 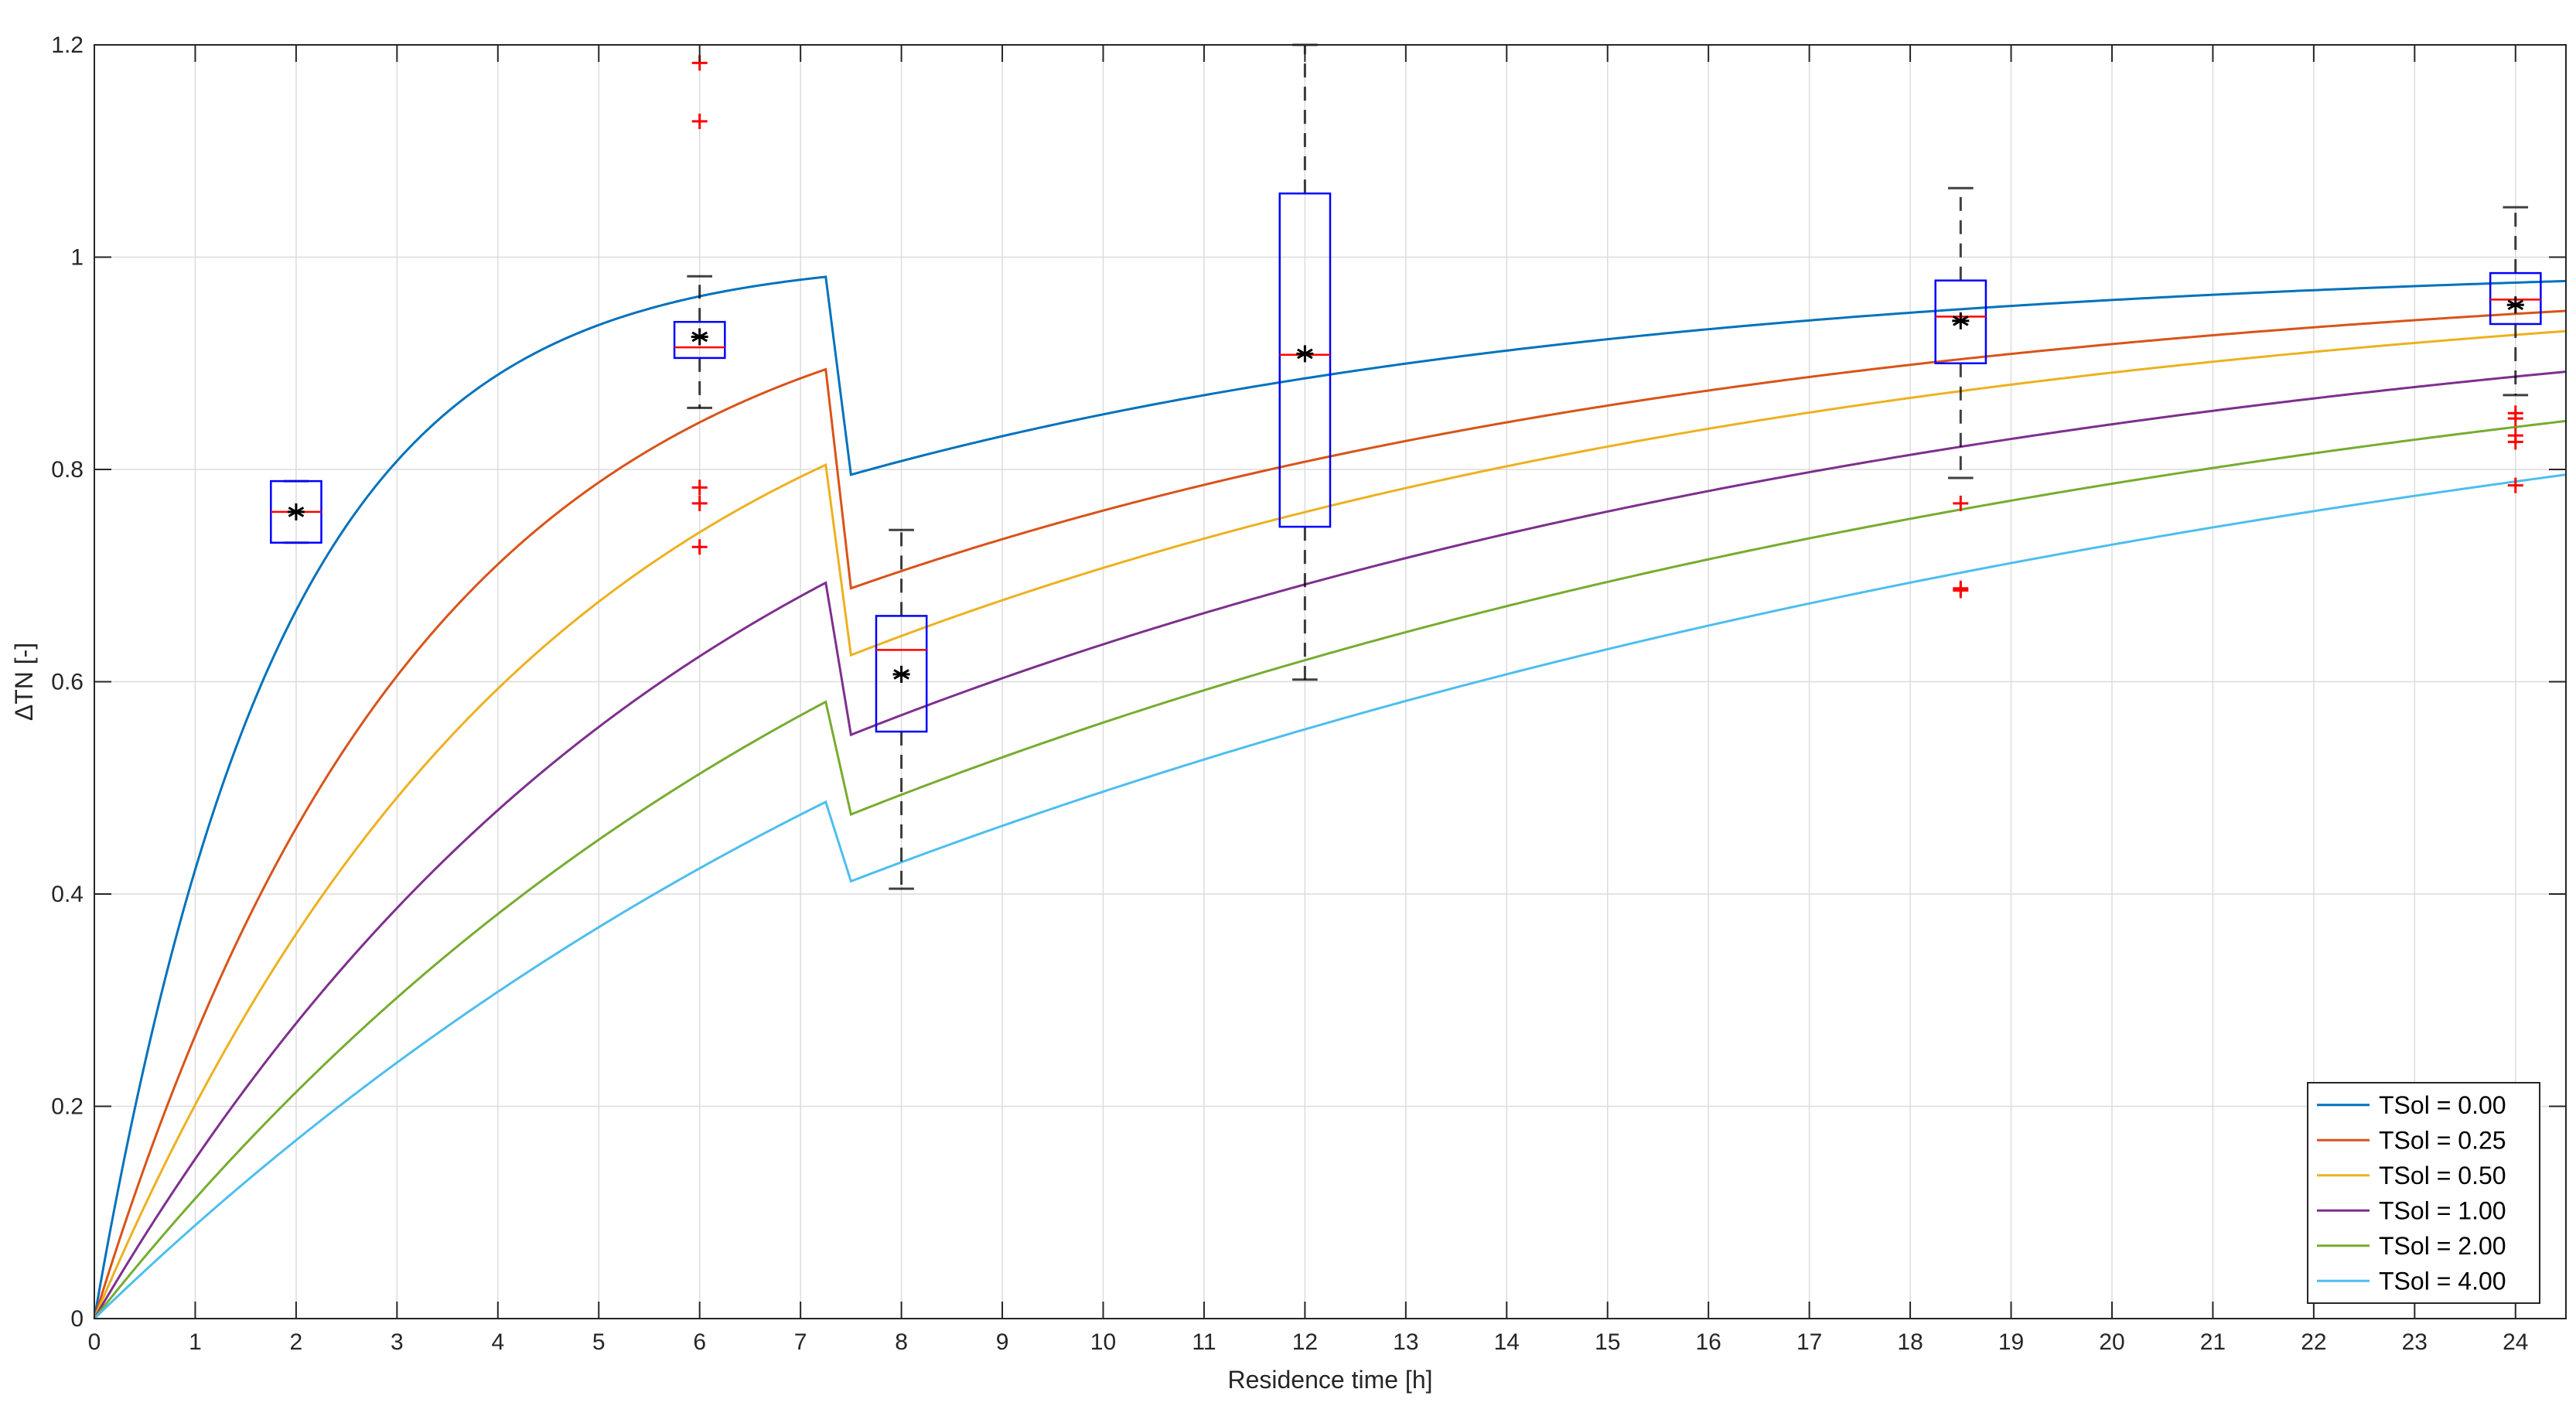 I want to click on x-axis-label: Residence time [h], so click(x=1329, y=1380).